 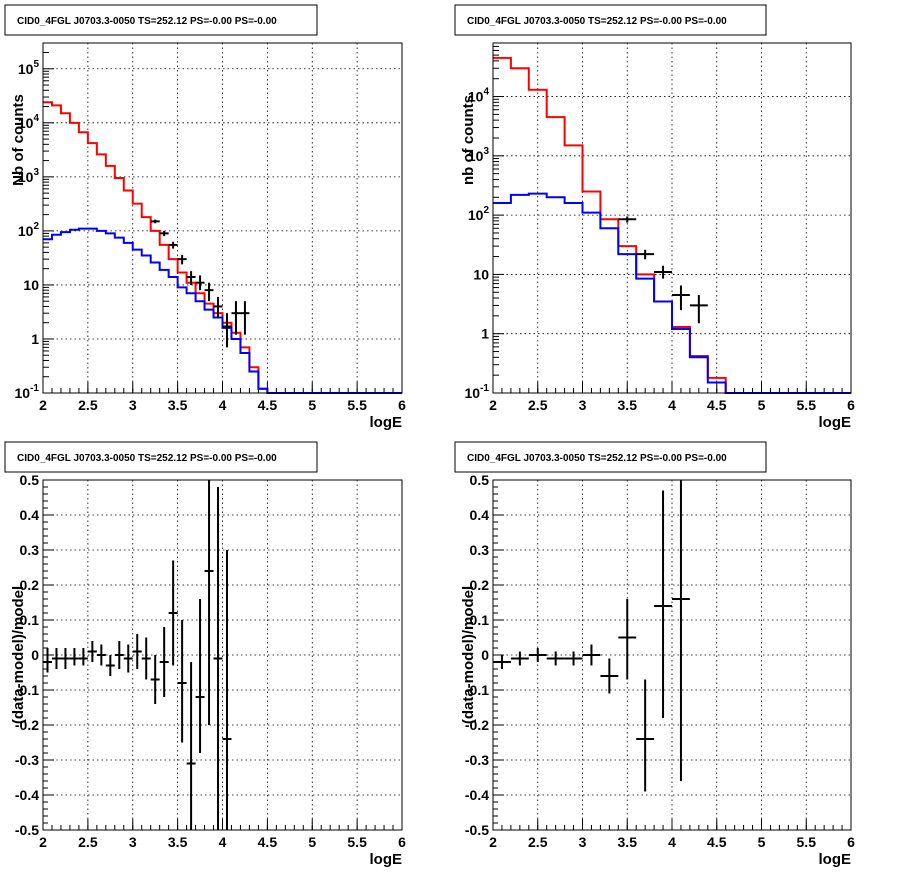 What do you see at coordinates (468, 655) in the screenshot?
I see `y-axis-title: (data-model)/model` at bounding box center [468, 655].